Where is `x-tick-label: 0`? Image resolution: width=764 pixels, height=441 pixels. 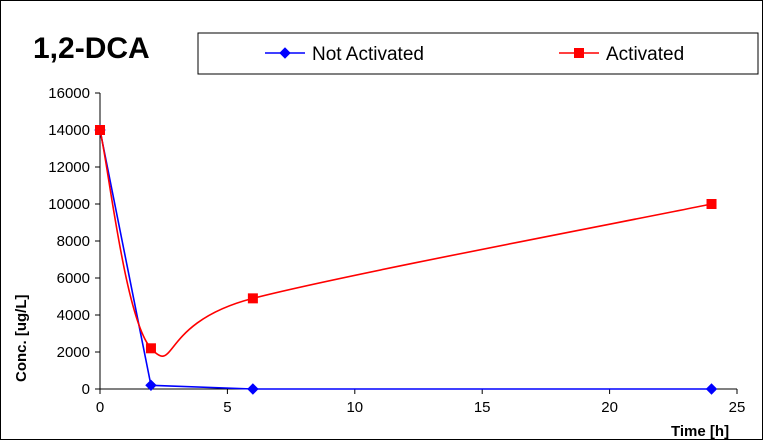 x-tick-label: 0 is located at coordinates (100, 407).